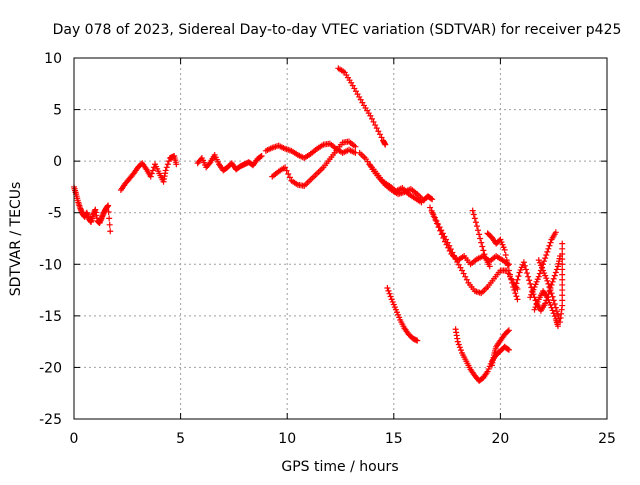 Image resolution: width=640 pixels, height=485 pixels. Describe the element at coordinates (339, 467) in the screenshot. I see `x-axis-label: GPS time / hours` at that location.